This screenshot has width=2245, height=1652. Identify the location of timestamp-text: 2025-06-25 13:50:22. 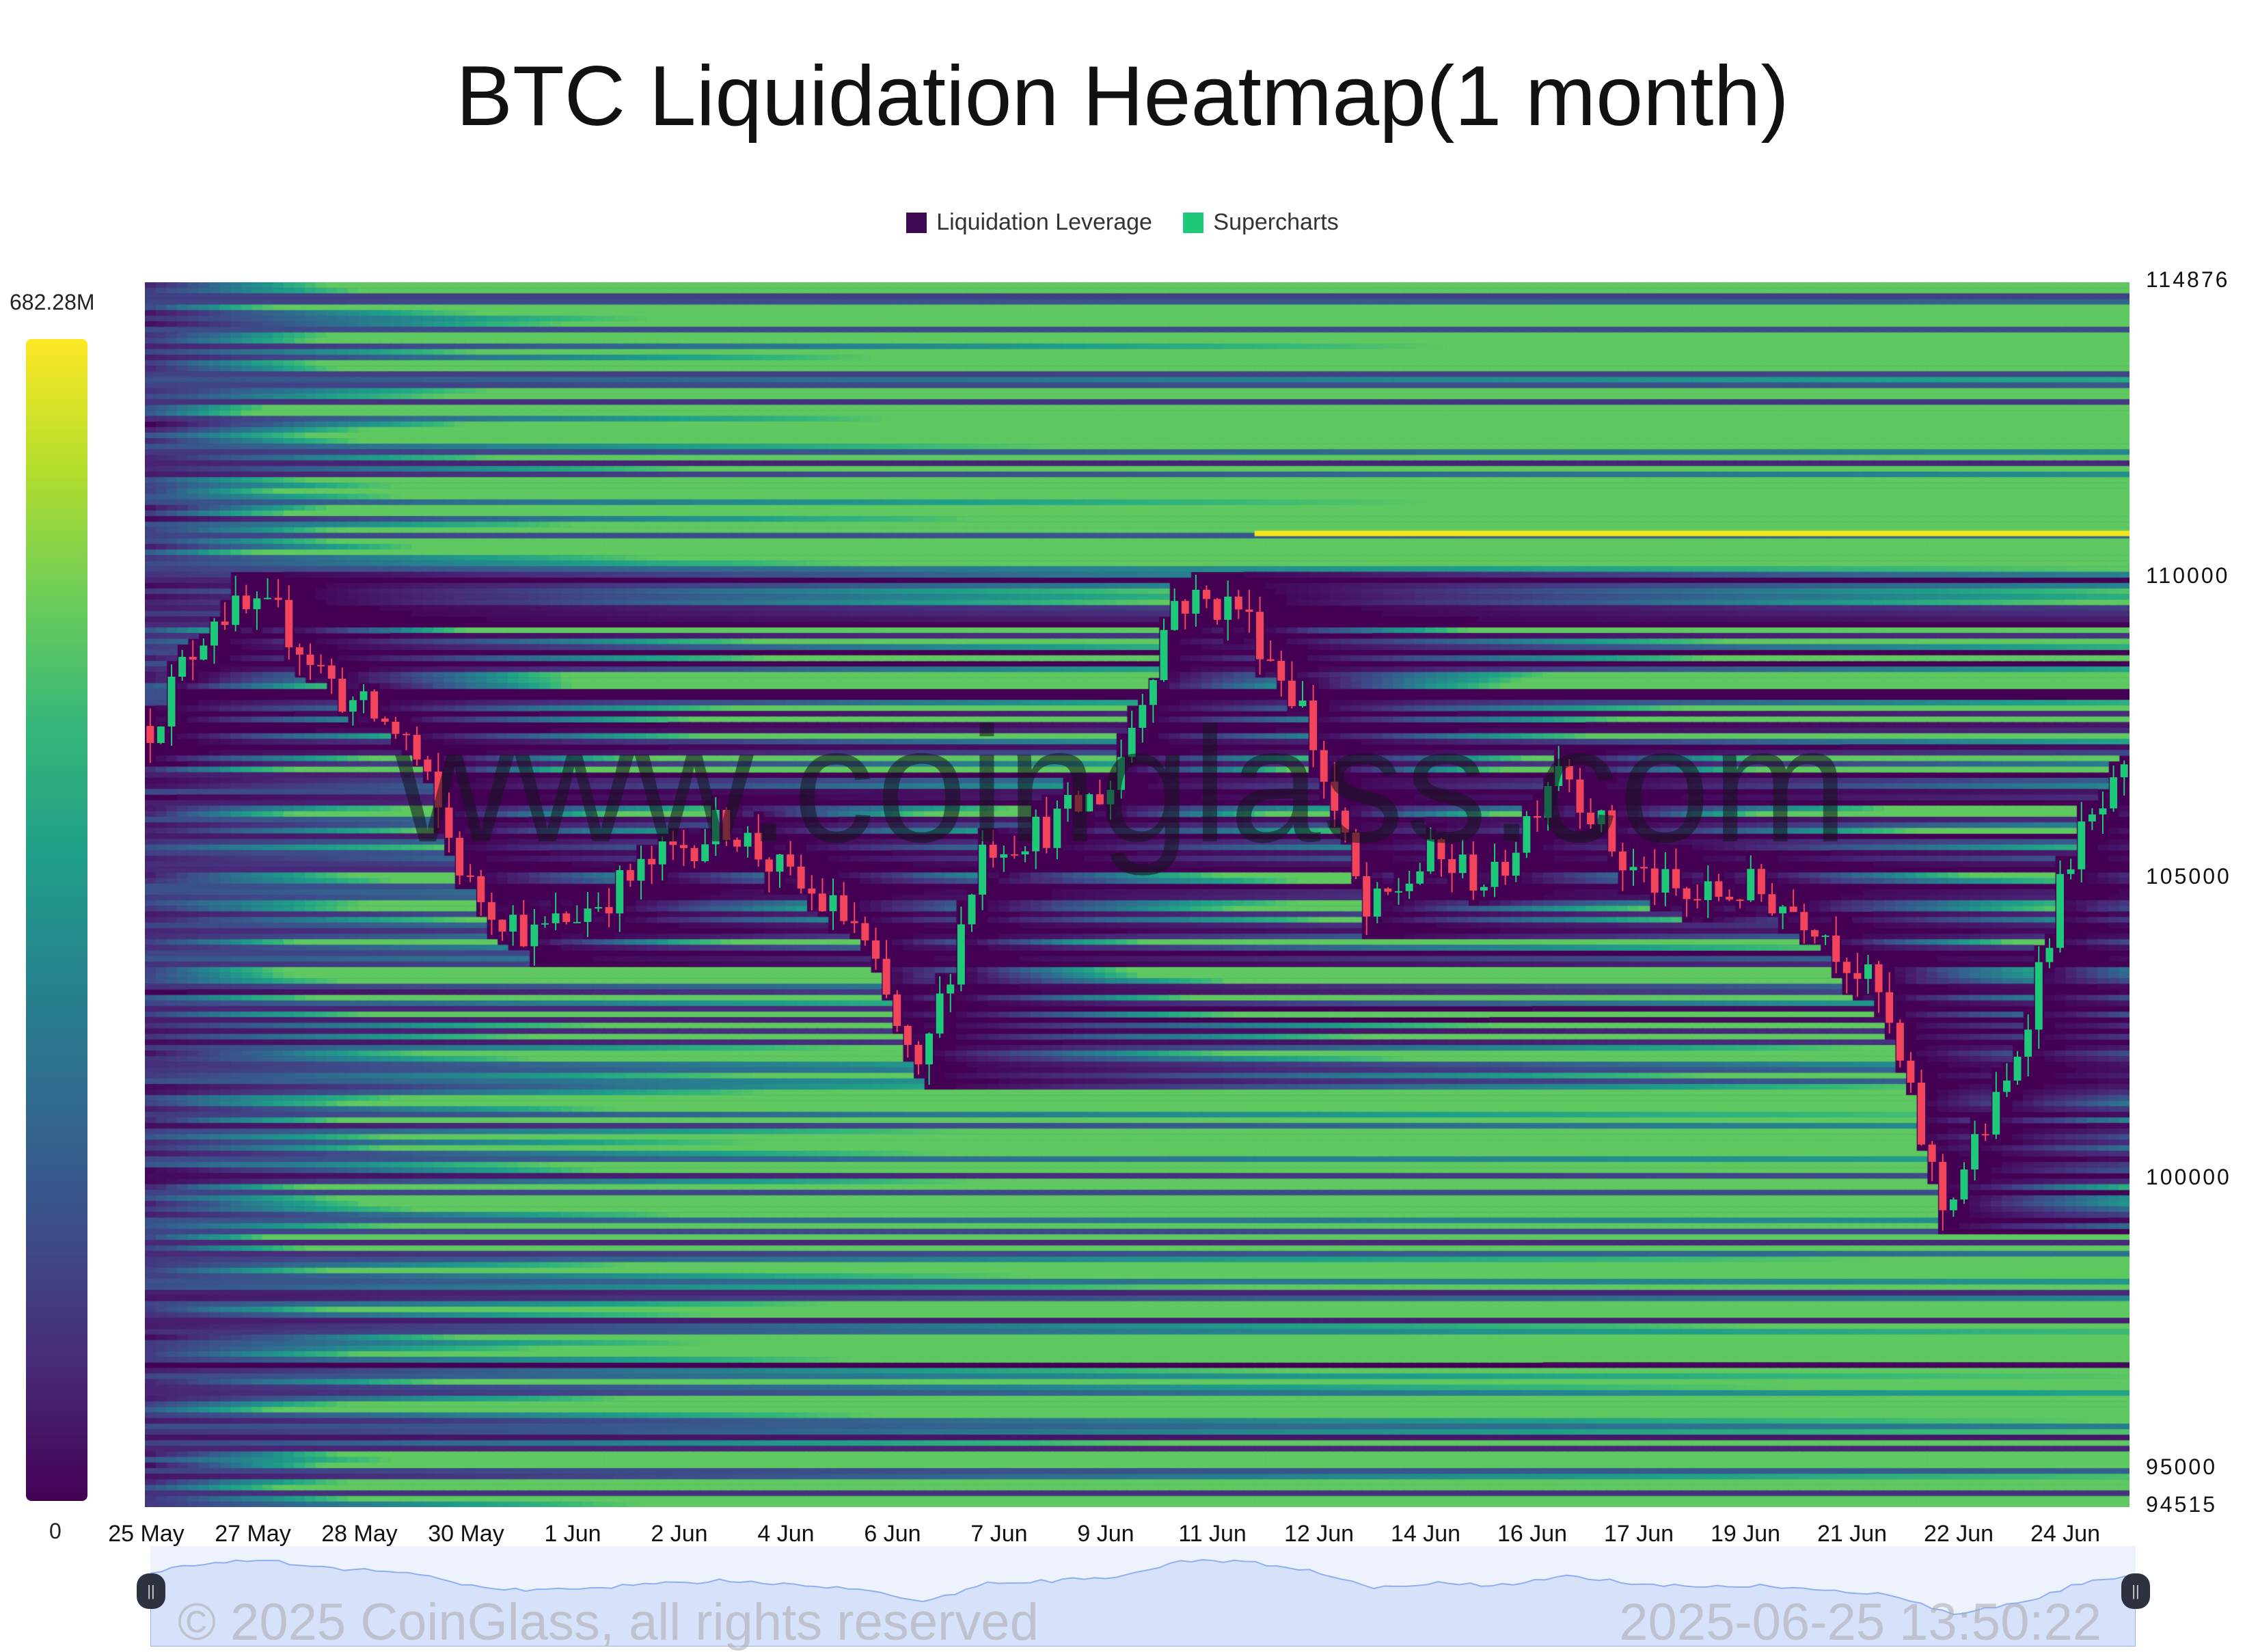
(1860, 1622).